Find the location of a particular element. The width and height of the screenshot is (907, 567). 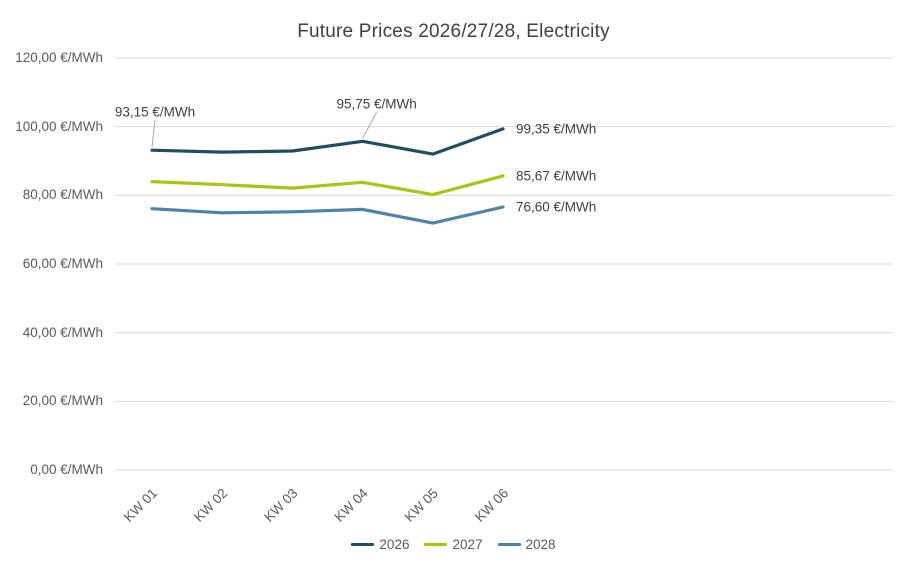

series-line-2026 is located at coordinates (327, 141).